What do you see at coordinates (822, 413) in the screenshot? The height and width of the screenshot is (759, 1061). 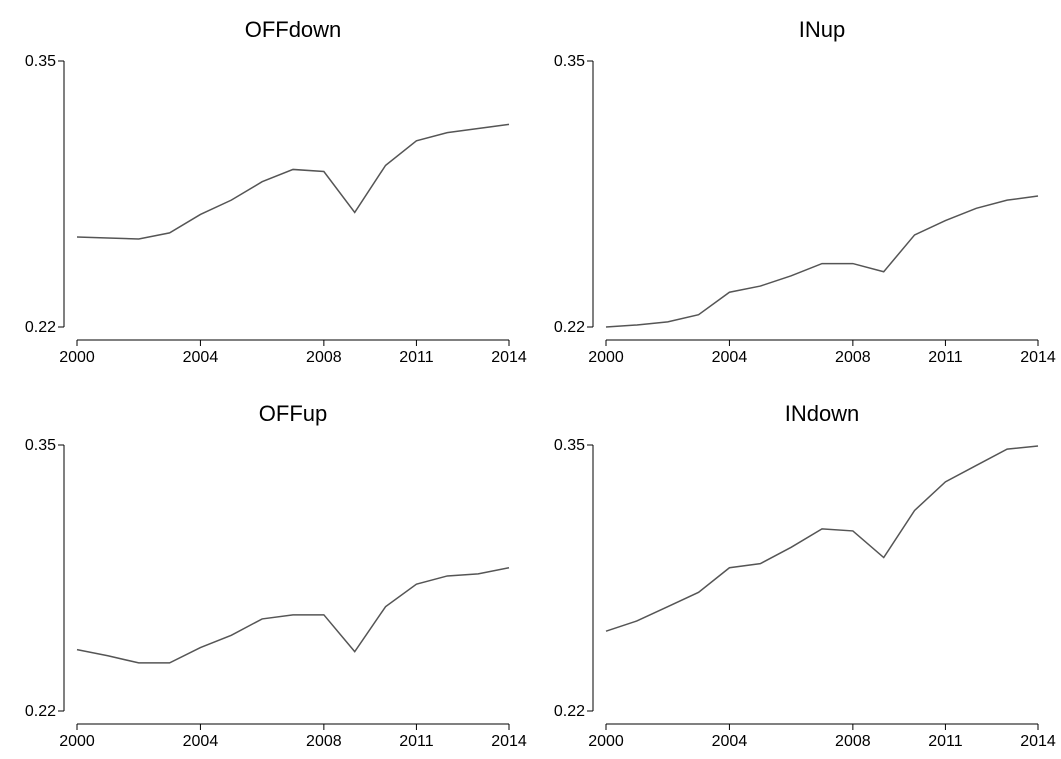 I see `panel-title: INdown` at bounding box center [822, 413].